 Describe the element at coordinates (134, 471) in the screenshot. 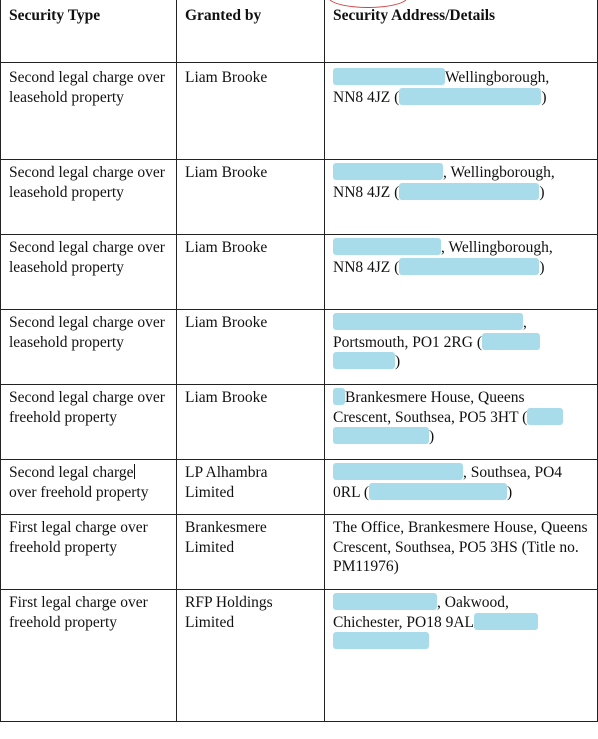

I see `text-cursor` at that location.